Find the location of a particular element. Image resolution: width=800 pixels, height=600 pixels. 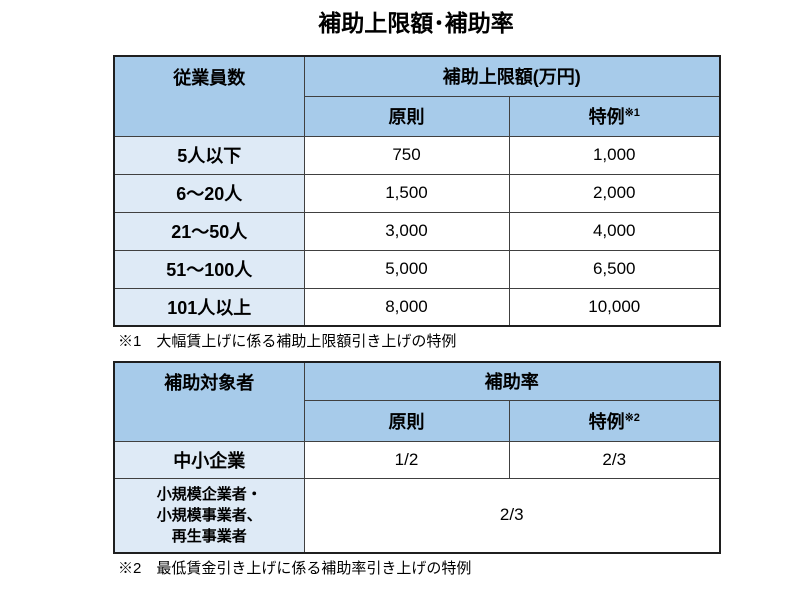

merged-rate-value: 2/3 is located at coordinates (512, 515).